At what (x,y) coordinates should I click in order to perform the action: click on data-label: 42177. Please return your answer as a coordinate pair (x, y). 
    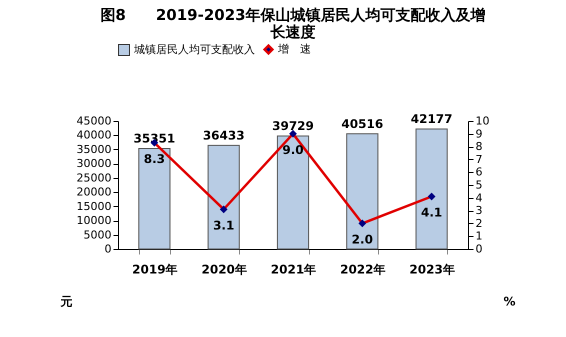
    Looking at the image, I should click on (431, 119).